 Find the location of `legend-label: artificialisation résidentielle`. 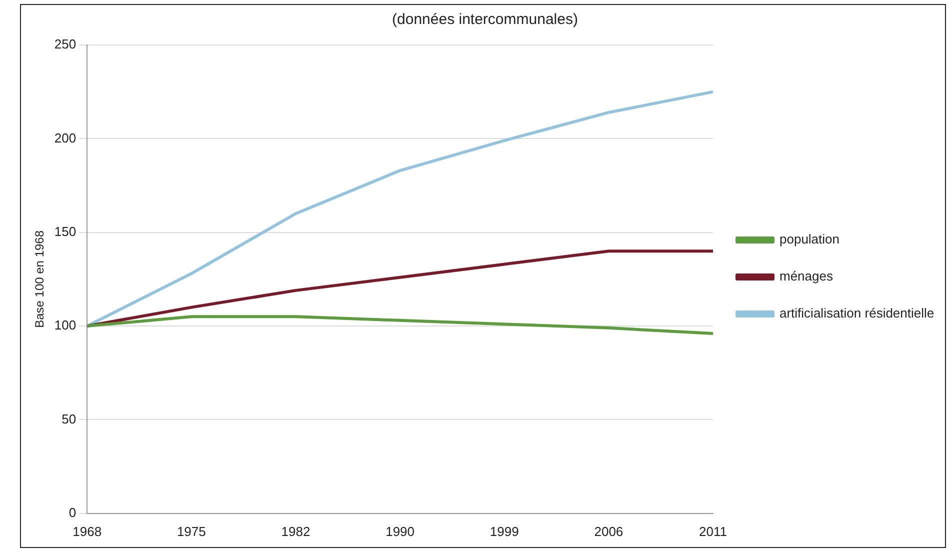

legend-label: artificialisation résidentielle is located at coordinates (857, 313).